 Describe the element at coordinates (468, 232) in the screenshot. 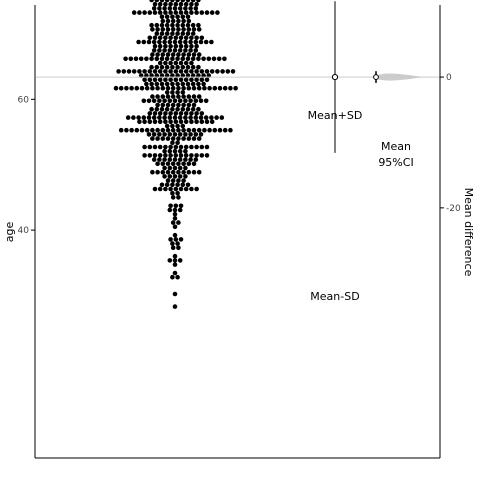

I see `y2-axis-title: Mean difference` at that location.